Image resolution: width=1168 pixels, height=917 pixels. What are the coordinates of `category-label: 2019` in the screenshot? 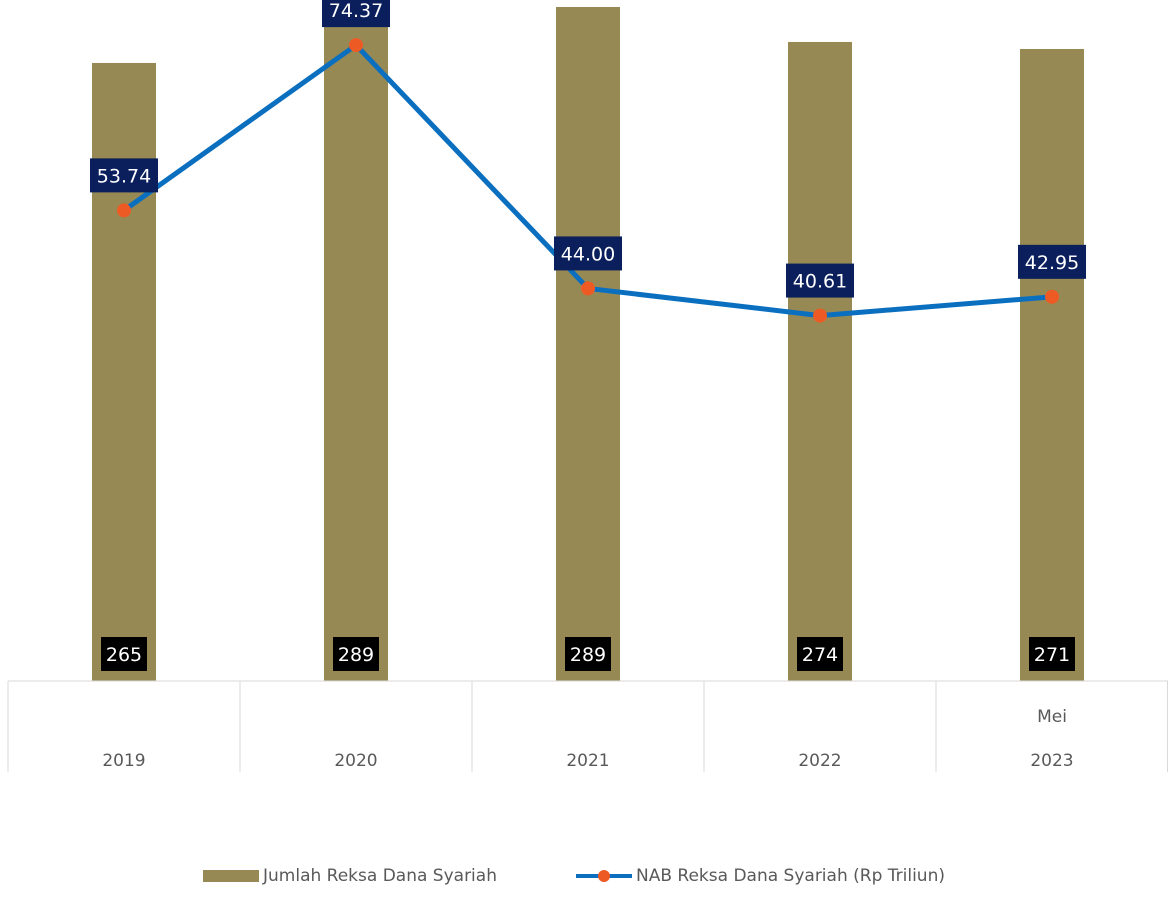 It's located at (123, 761).